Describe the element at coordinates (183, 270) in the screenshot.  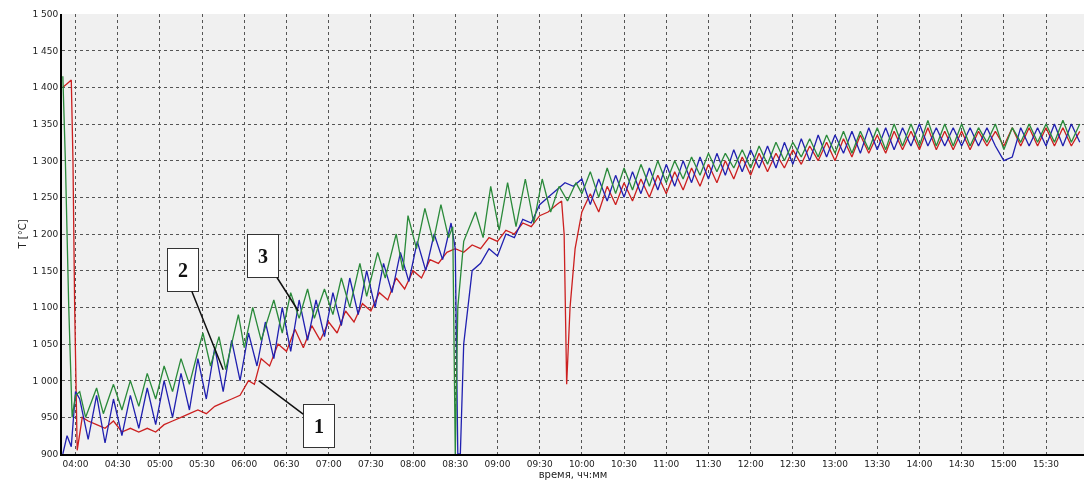
I see `annotation: 2` at that location.